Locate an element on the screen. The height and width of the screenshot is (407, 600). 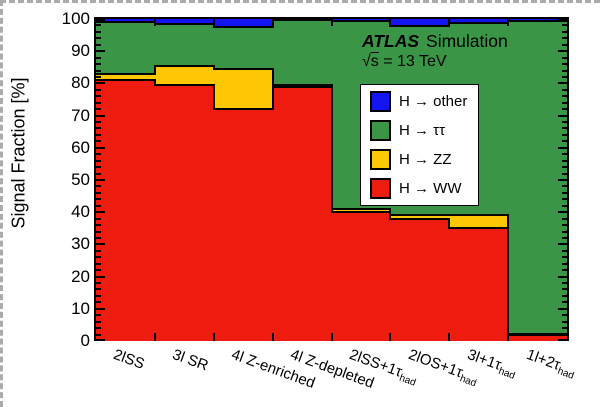
energy-label: √s = 13 TeV is located at coordinates (404, 62).